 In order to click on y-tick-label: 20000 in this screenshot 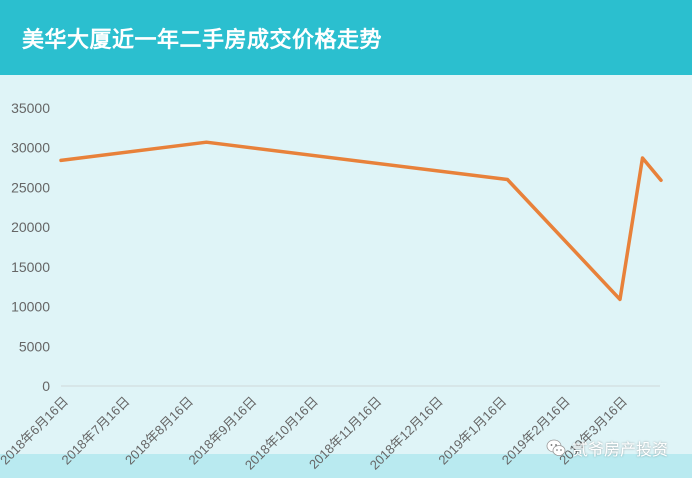, I will do `click(30, 227)`.